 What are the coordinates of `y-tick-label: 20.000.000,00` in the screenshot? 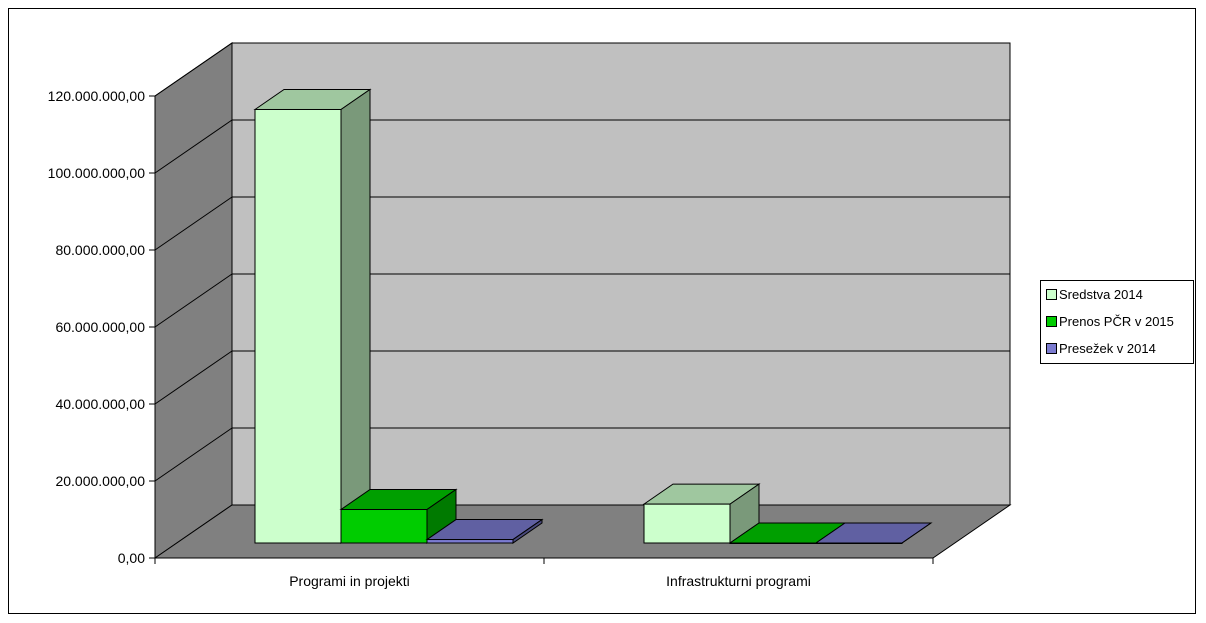 It's located at (100, 481).